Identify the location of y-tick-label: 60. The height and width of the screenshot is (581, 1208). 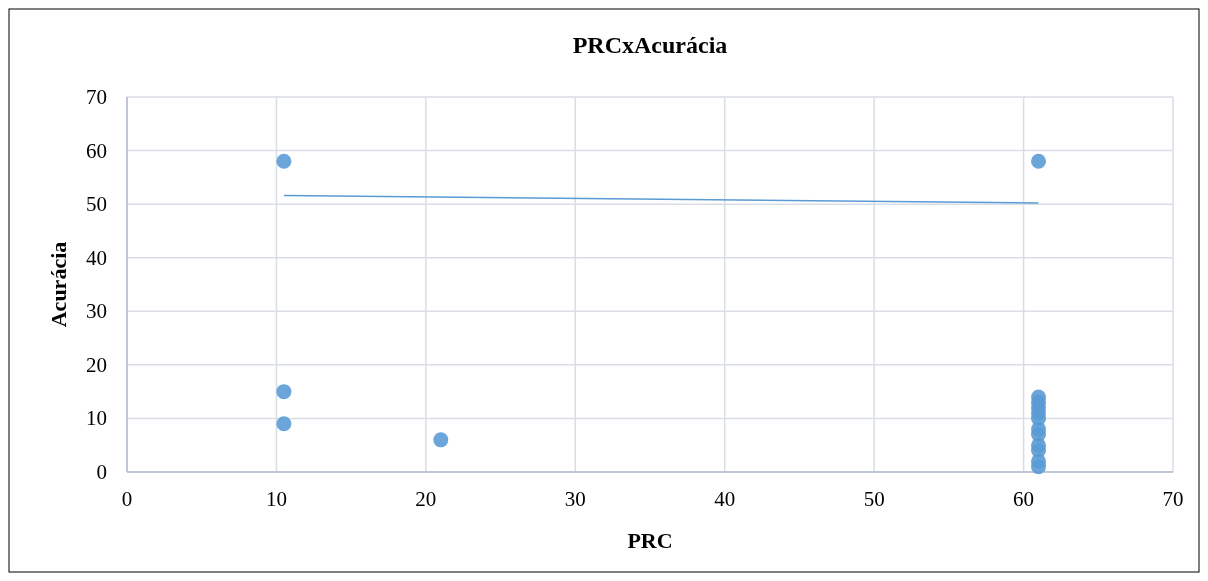
(96, 150).